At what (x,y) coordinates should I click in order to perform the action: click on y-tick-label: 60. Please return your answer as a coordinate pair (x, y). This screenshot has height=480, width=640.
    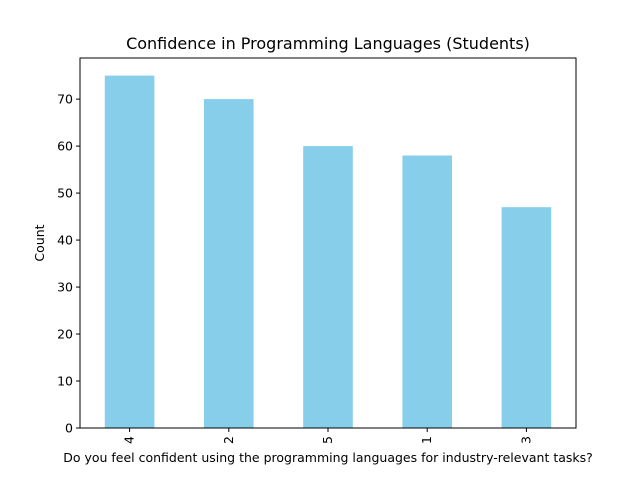
    Looking at the image, I should click on (65, 146).